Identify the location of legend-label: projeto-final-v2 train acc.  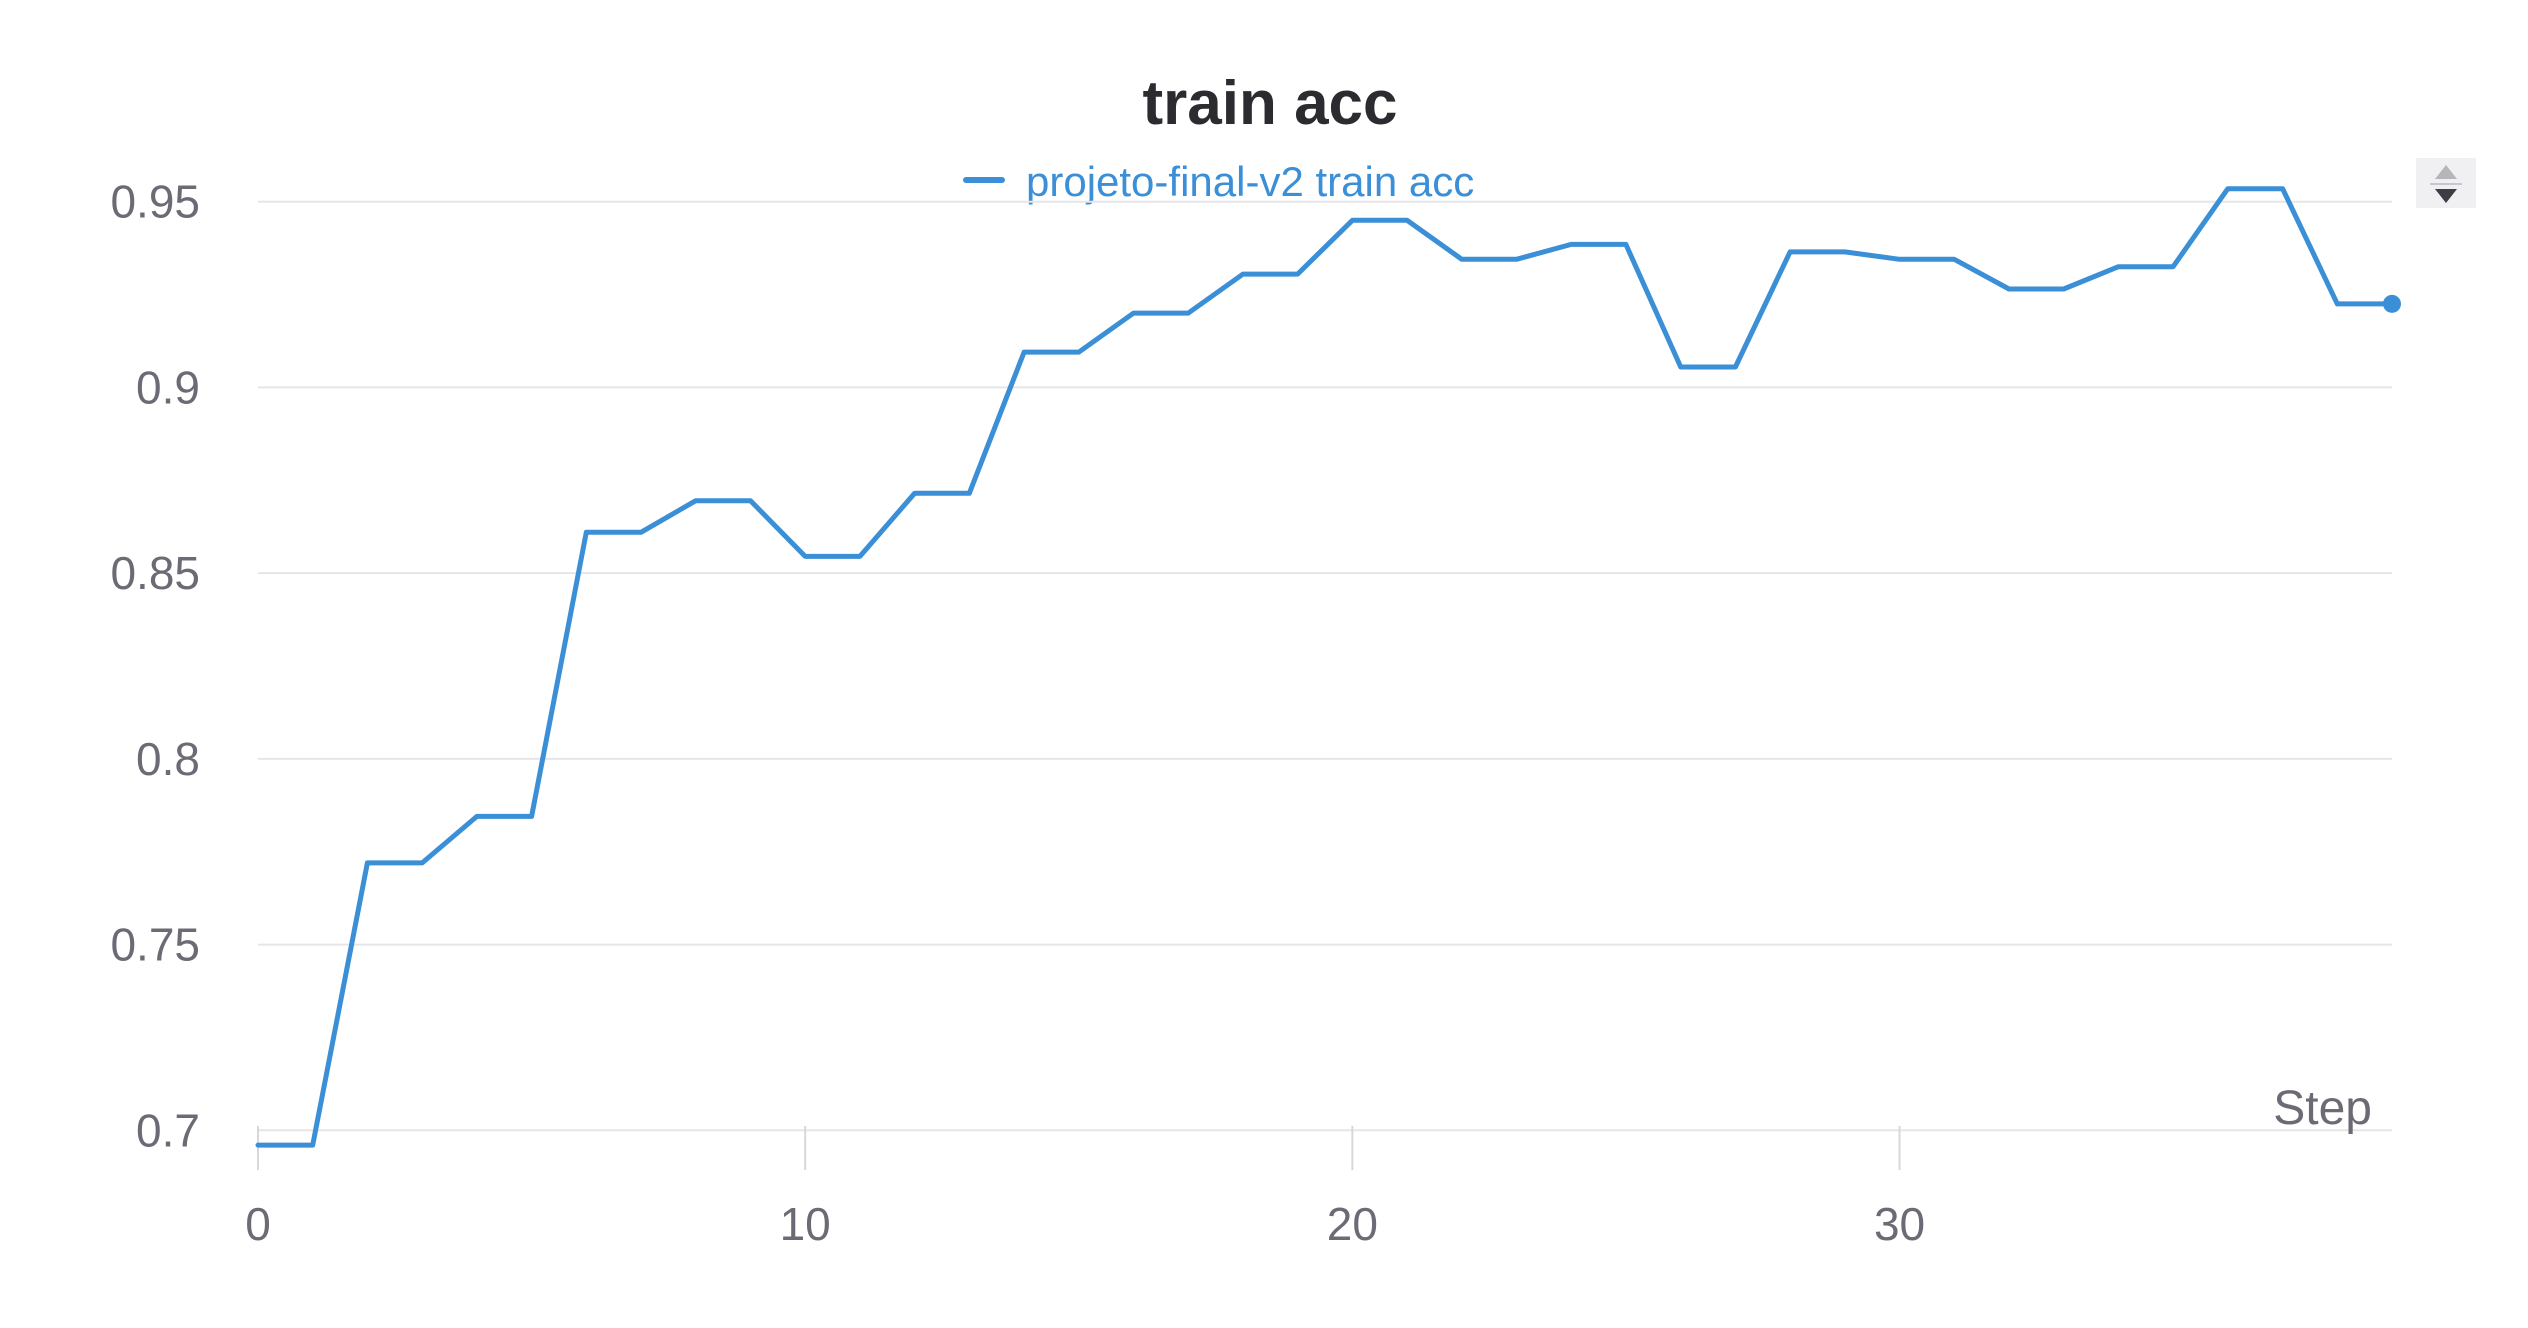
(1250, 181).